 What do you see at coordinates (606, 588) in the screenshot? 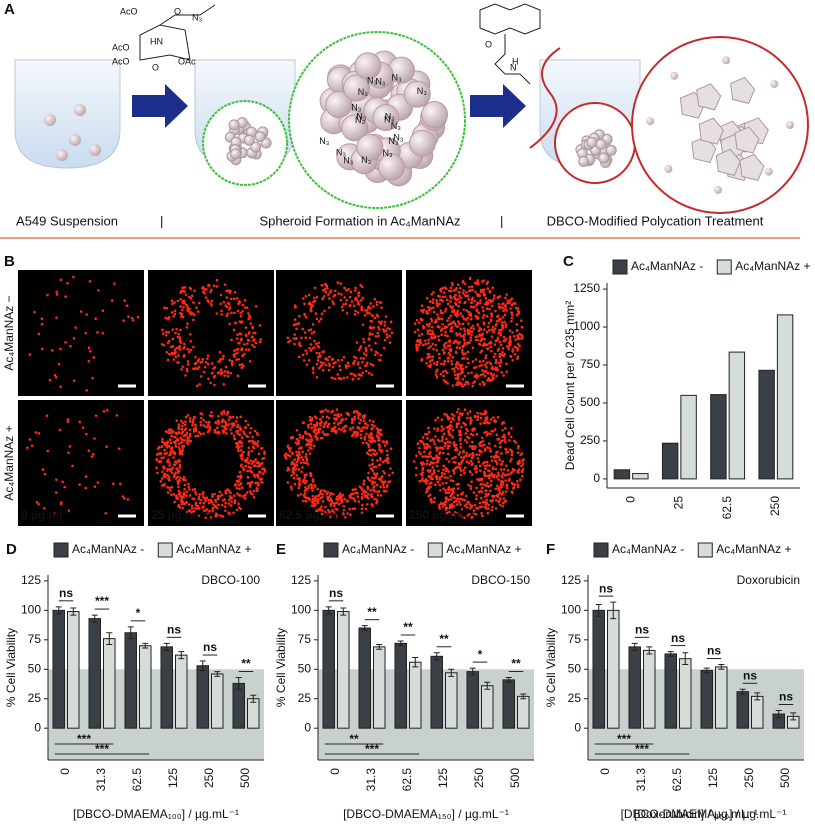
I see `significance-label: ns` at bounding box center [606, 588].